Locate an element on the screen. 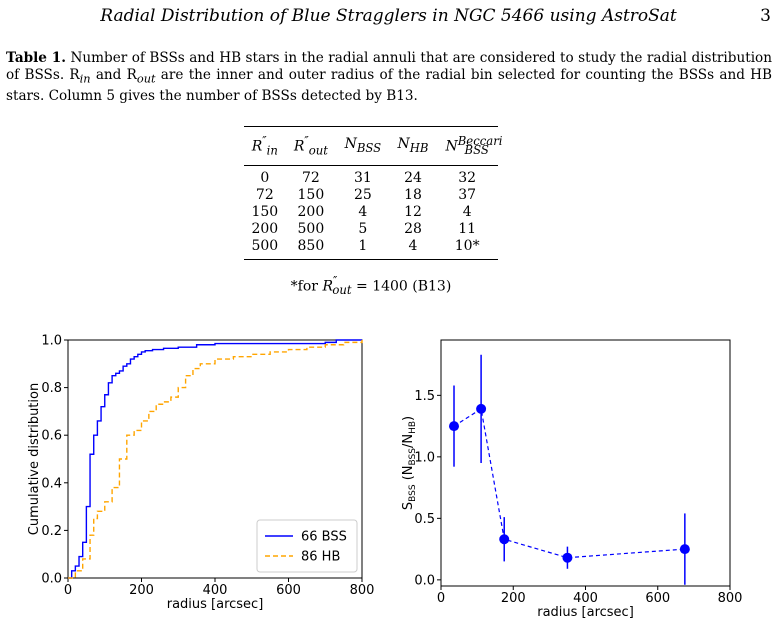 The height and width of the screenshot is (634, 777). cell: 32 is located at coordinates (467, 178).